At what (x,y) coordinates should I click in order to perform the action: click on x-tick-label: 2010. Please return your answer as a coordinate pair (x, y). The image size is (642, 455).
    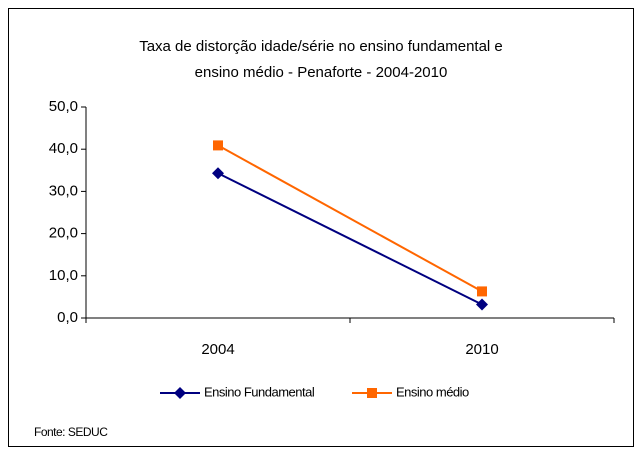
    Looking at the image, I should click on (481, 349).